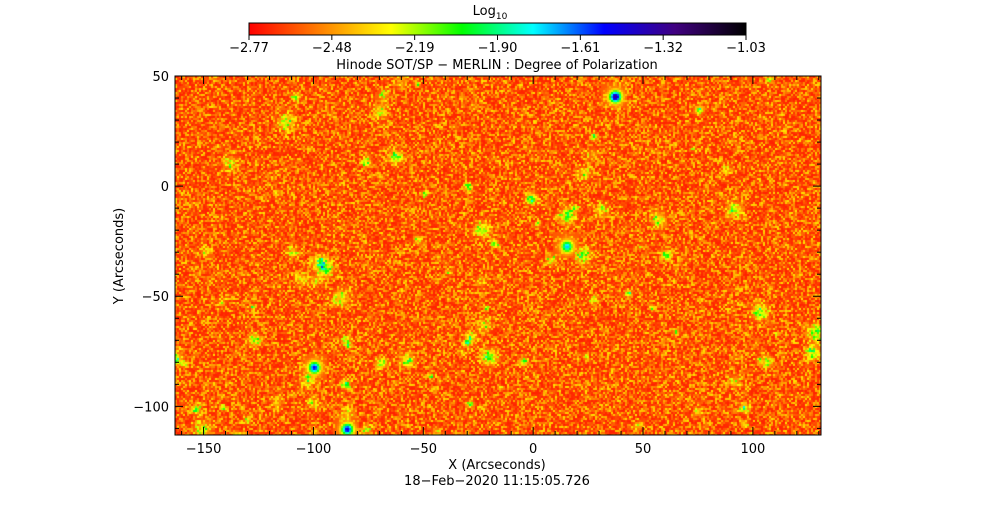 This screenshot has width=994, height=512. I want to click on y-tick-label: 0, so click(165, 187).